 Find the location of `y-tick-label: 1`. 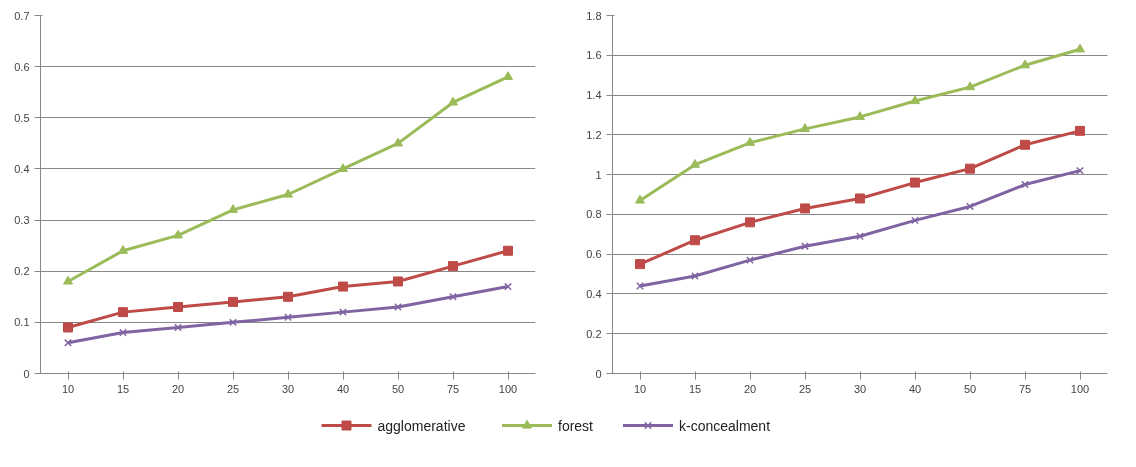

y-tick-label: 1 is located at coordinates (598, 174).